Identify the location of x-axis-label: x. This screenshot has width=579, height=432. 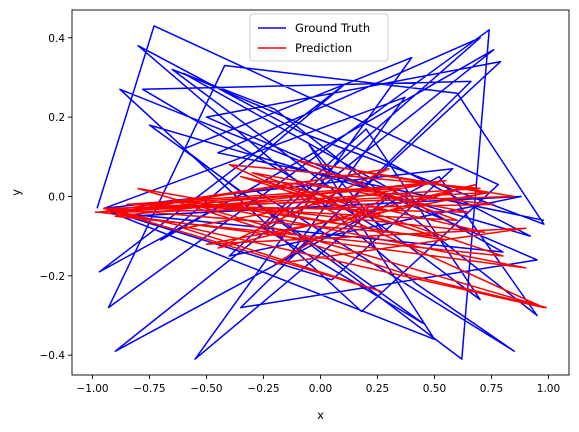
(320, 415).